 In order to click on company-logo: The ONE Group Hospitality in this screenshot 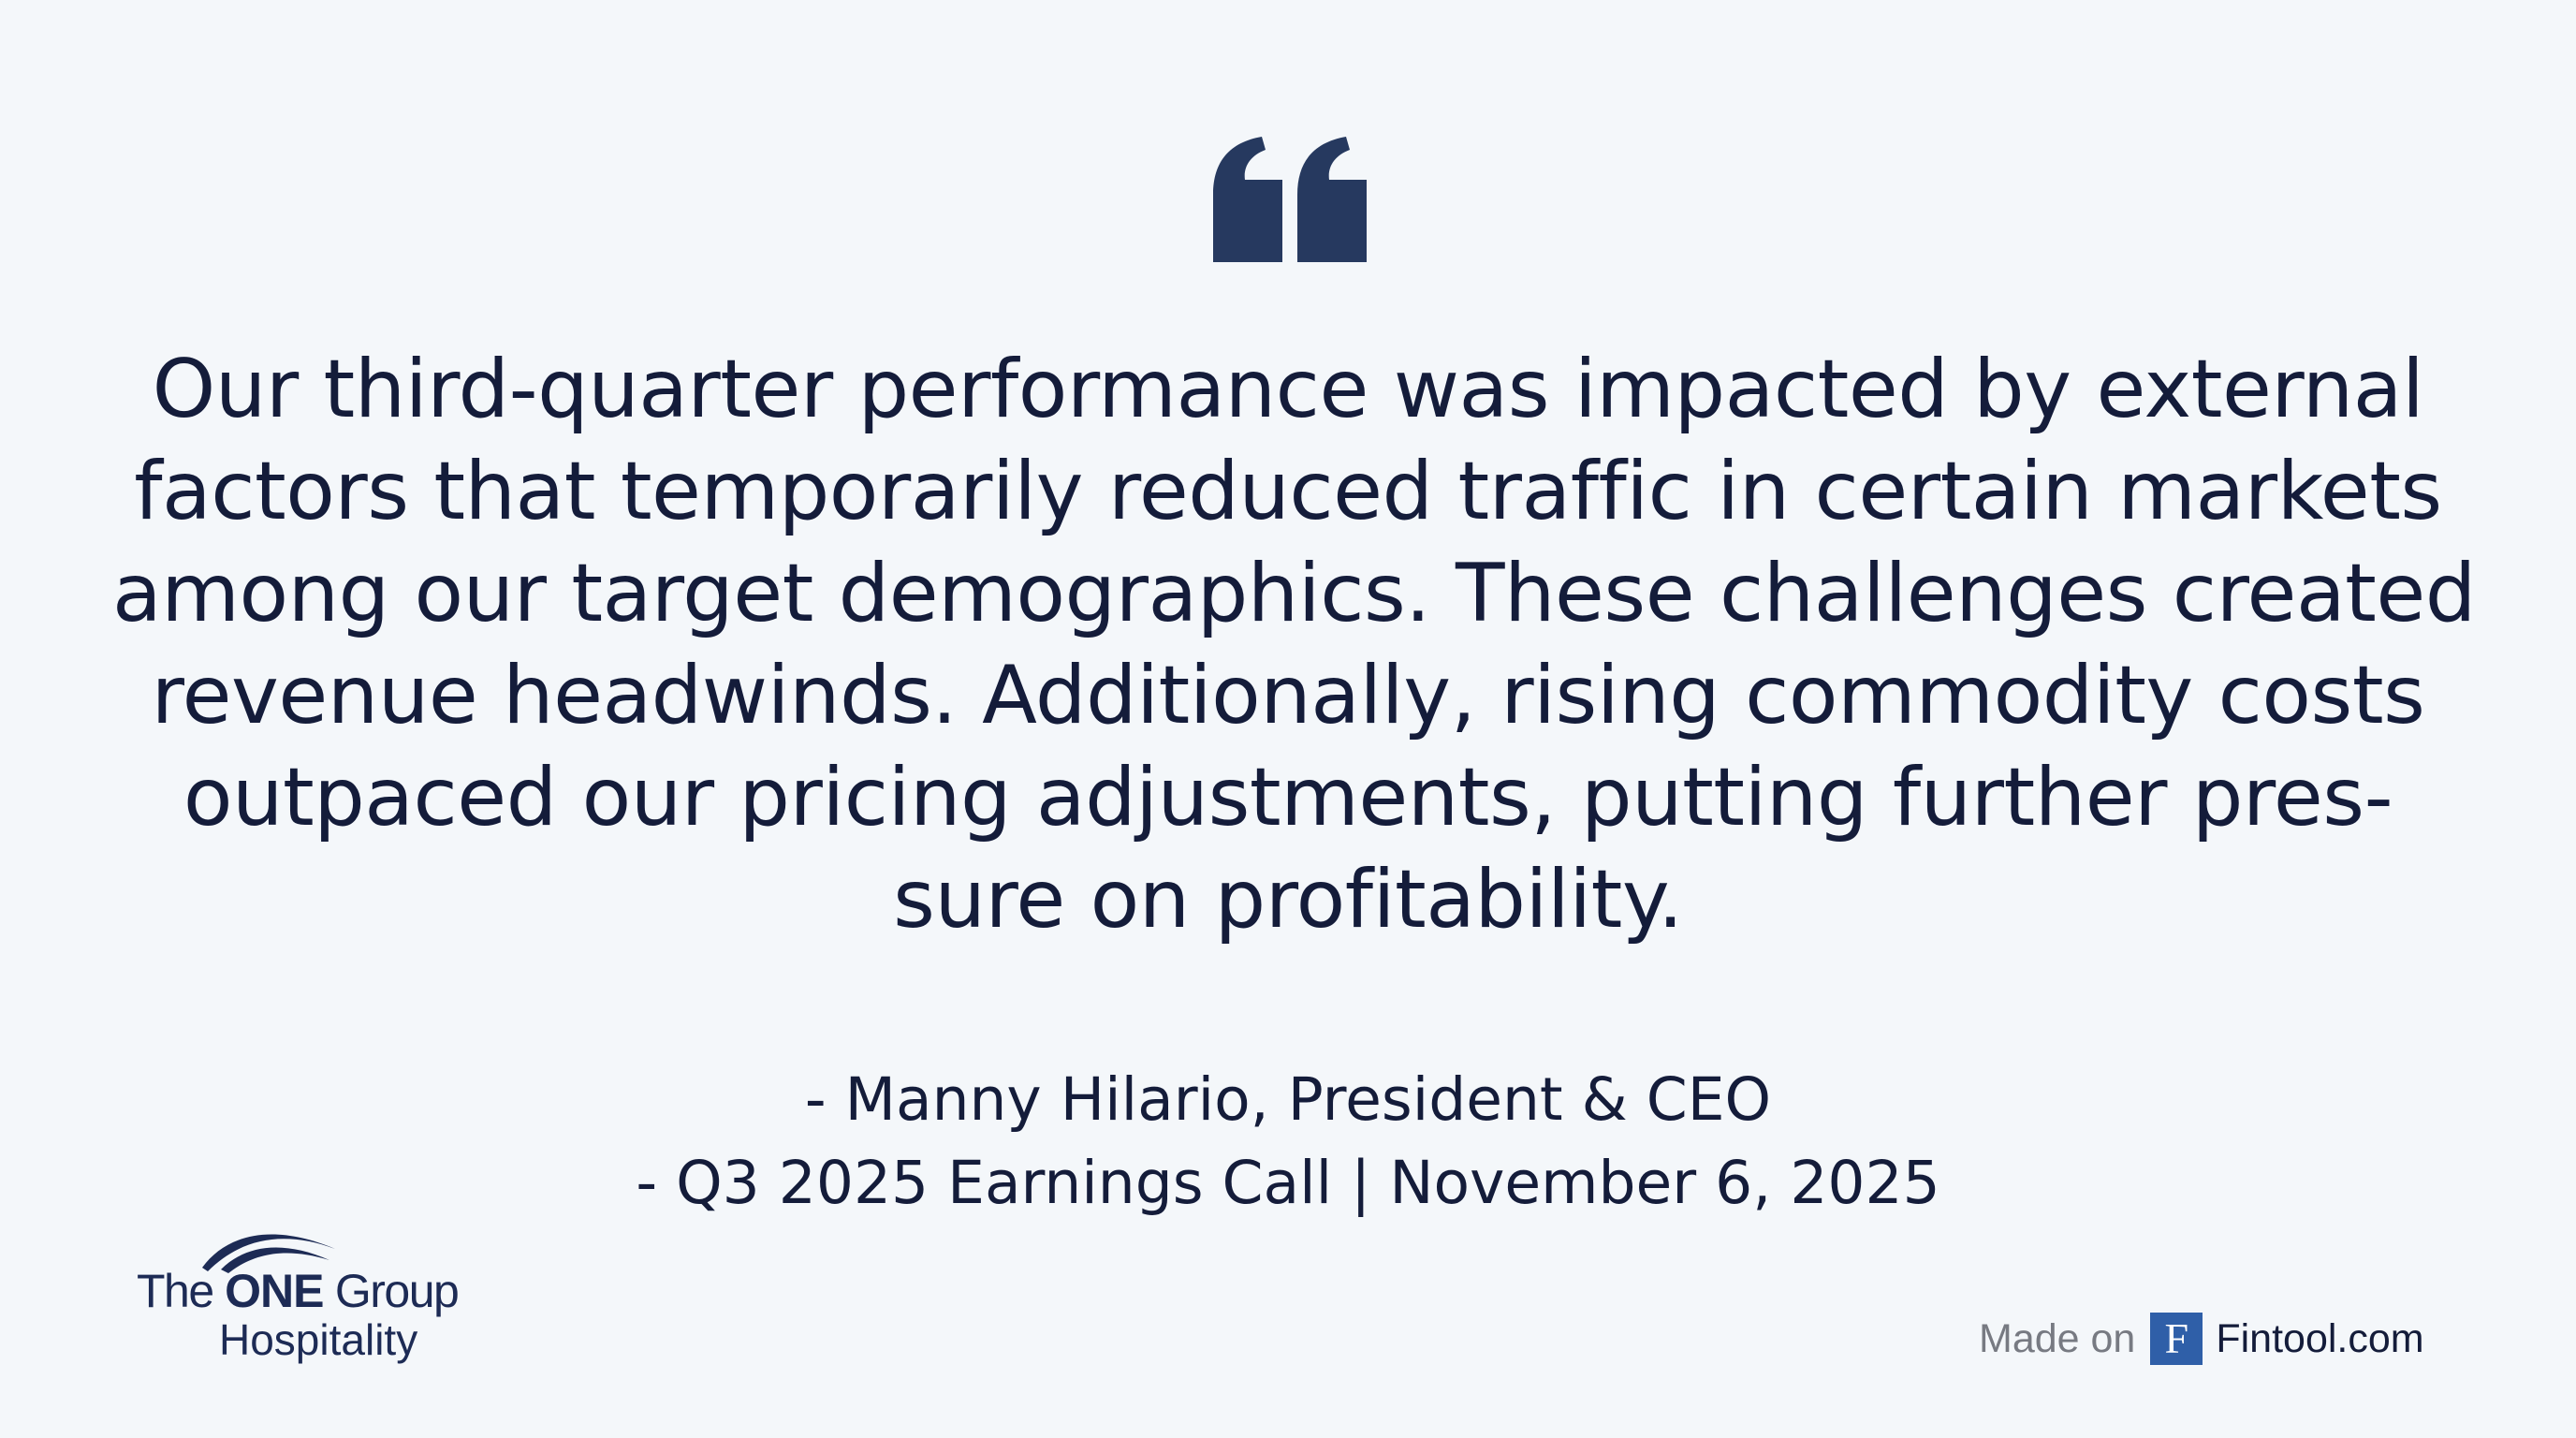, I will do `click(298, 1295)`.